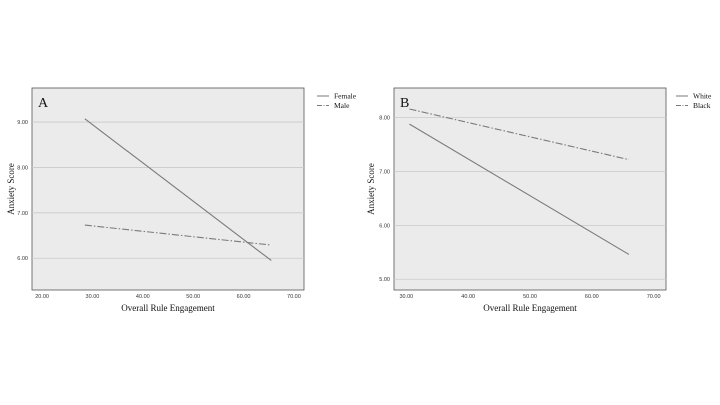  I want to click on series-line-male, so click(178, 235).